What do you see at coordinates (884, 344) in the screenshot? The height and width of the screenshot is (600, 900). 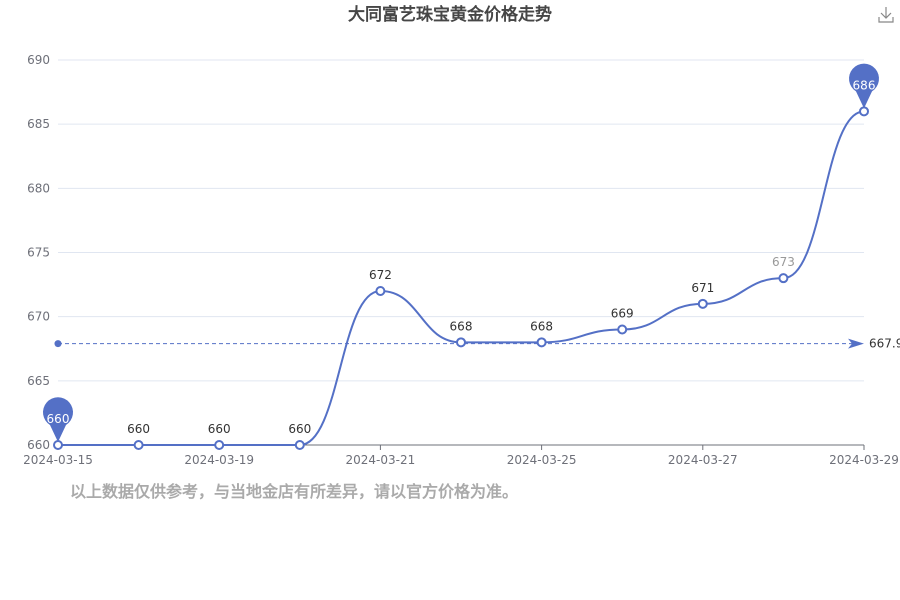 I see `average-label: 667.9` at bounding box center [884, 344].